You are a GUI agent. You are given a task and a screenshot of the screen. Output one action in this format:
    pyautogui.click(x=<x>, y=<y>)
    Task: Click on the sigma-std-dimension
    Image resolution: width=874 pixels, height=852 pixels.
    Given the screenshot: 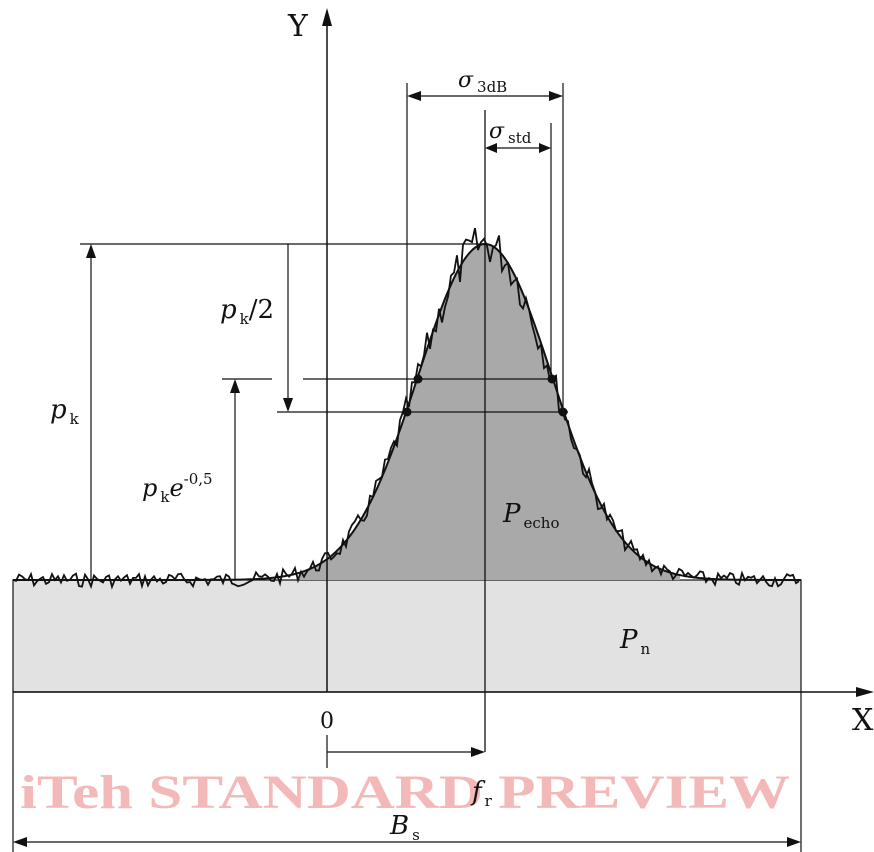 What is the action you would take?
    pyautogui.click(x=518, y=148)
    